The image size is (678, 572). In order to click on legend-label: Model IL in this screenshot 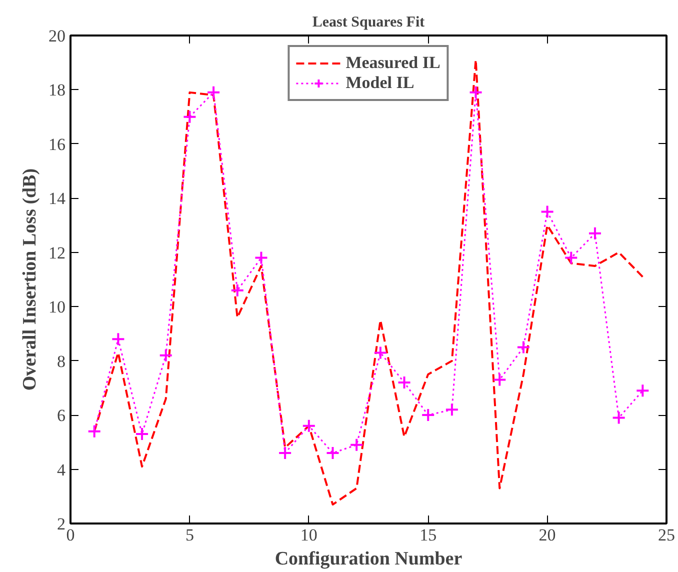, I will do `click(380, 83)`.